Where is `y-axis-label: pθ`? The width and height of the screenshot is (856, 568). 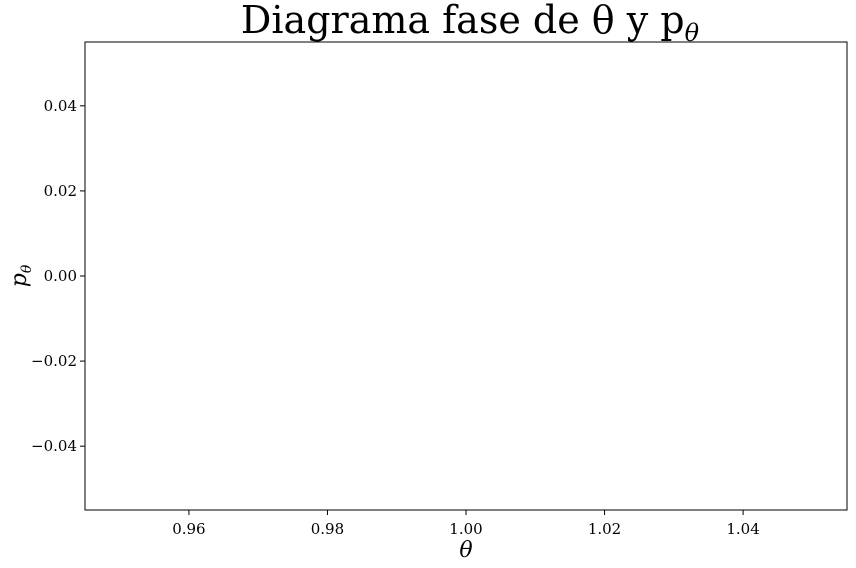
y-axis-label: pθ is located at coordinates (21, 275).